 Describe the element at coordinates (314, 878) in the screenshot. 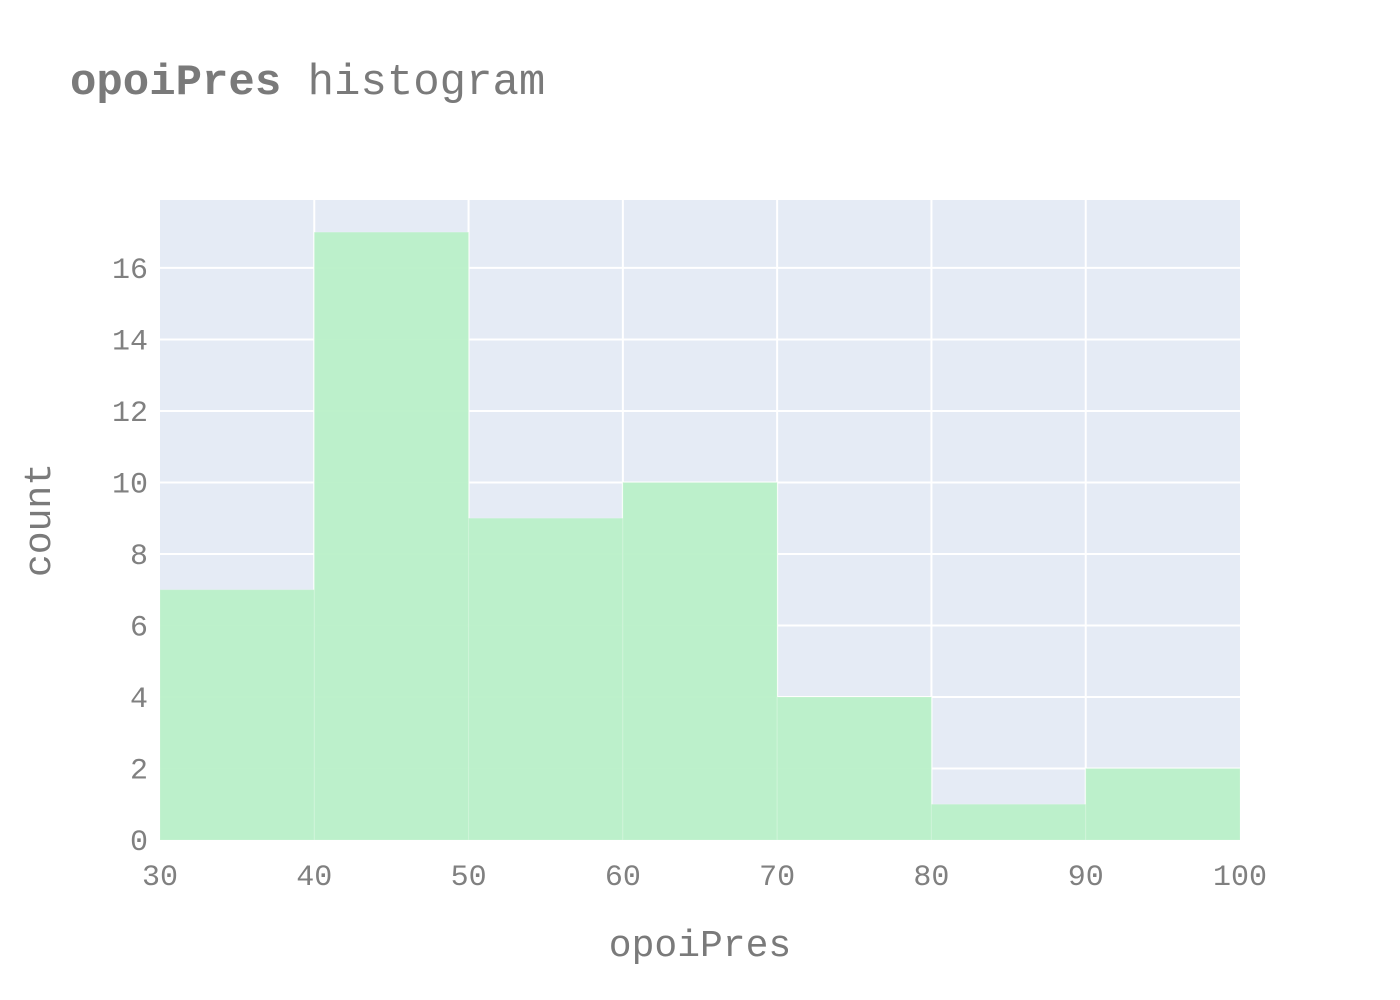

I see `x-tick-label: 40` at that location.